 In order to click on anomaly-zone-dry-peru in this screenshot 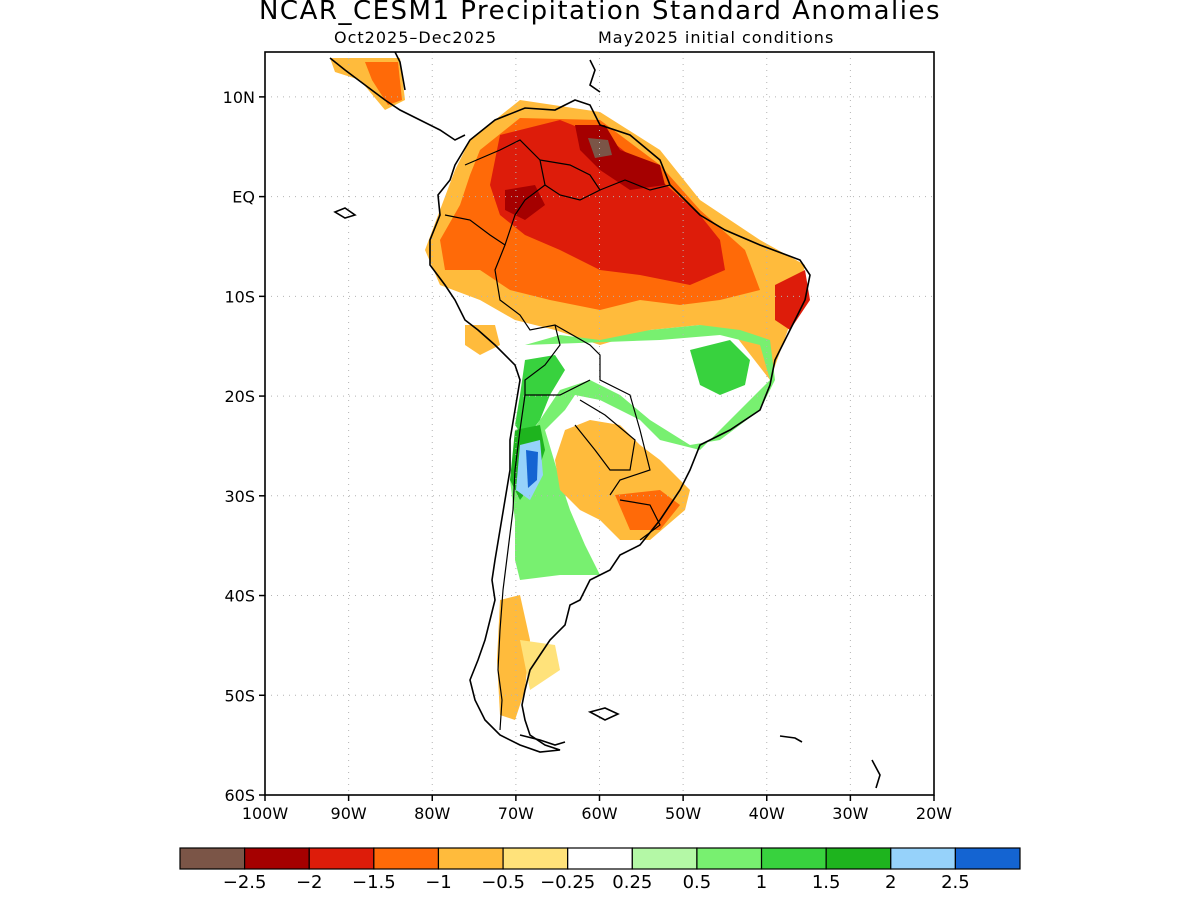, I will do `click(482, 340)`.